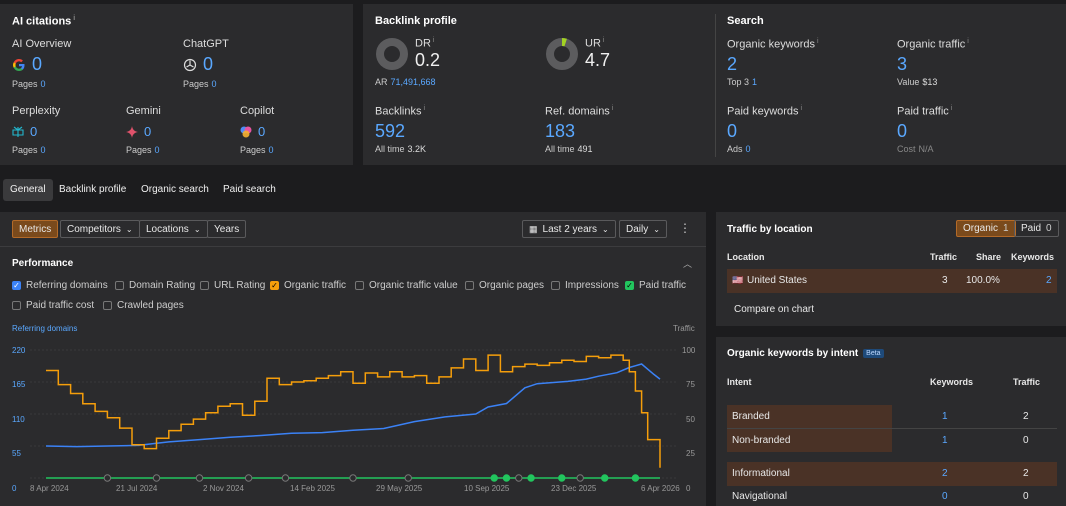 This screenshot has width=1066, height=506. What do you see at coordinates (262, 131) in the screenshot?
I see `copilot-value: 0` at bounding box center [262, 131].